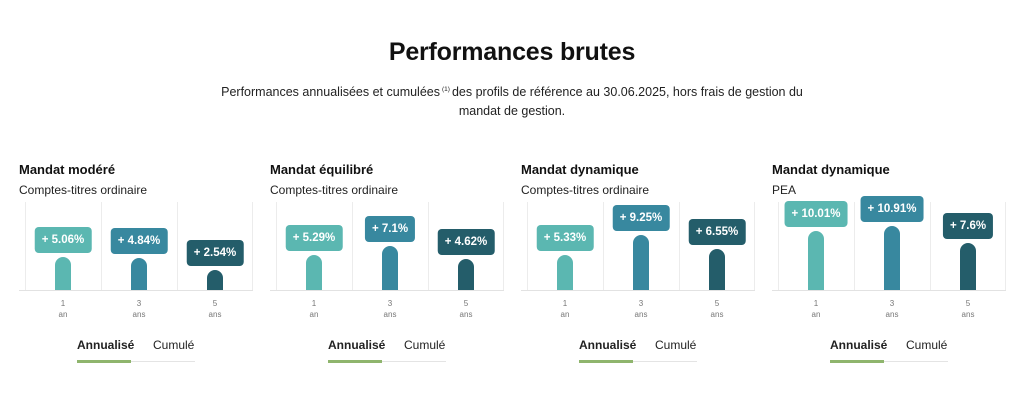 This screenshot has width=1024, height=418. I want to click on bar-chart: + 5.06% 1 an + 4.84% 3 ans + 2.54% 5 ans, so click(136, 261).